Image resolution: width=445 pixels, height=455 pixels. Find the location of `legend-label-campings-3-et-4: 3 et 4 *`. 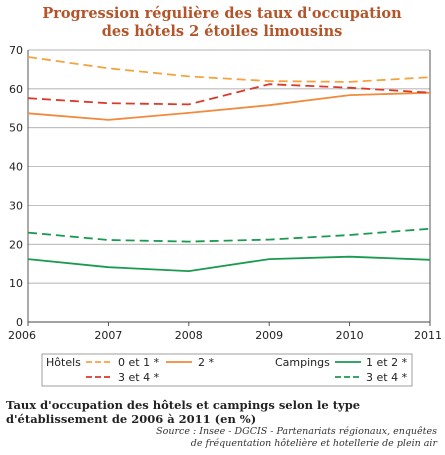

legend-label-campings-3-et-4: 3 et 4 * is located at coordinates (387, 377).